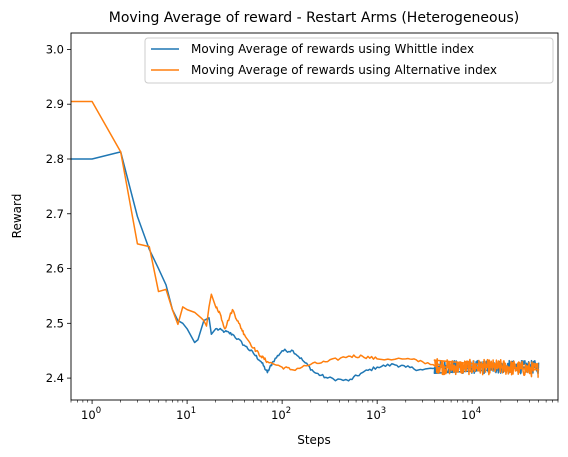 The width and height of the screenshot is (568, 457). I want to click on y-tick-label: 2.5, so click(55, 323).